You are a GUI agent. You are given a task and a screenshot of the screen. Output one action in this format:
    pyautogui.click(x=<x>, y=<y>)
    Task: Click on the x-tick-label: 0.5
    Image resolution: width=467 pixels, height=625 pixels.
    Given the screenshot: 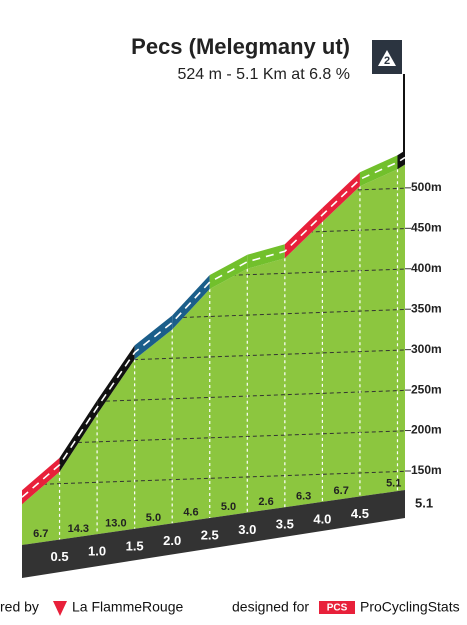 What is the action you would take?
    pyautogui.click(x=60, y=556)
    